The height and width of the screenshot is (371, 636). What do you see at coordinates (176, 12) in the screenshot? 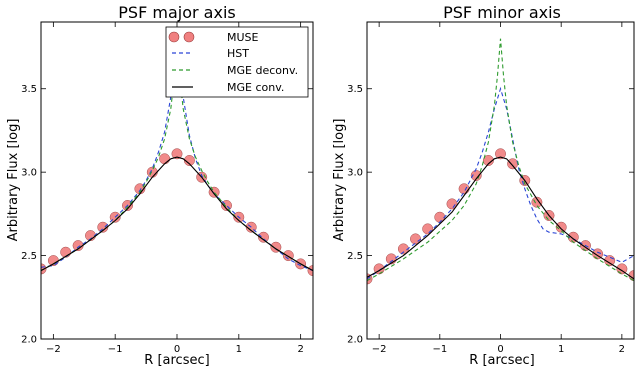
I see `panel-title: PSF major axis` at bounding box center [176, 12].